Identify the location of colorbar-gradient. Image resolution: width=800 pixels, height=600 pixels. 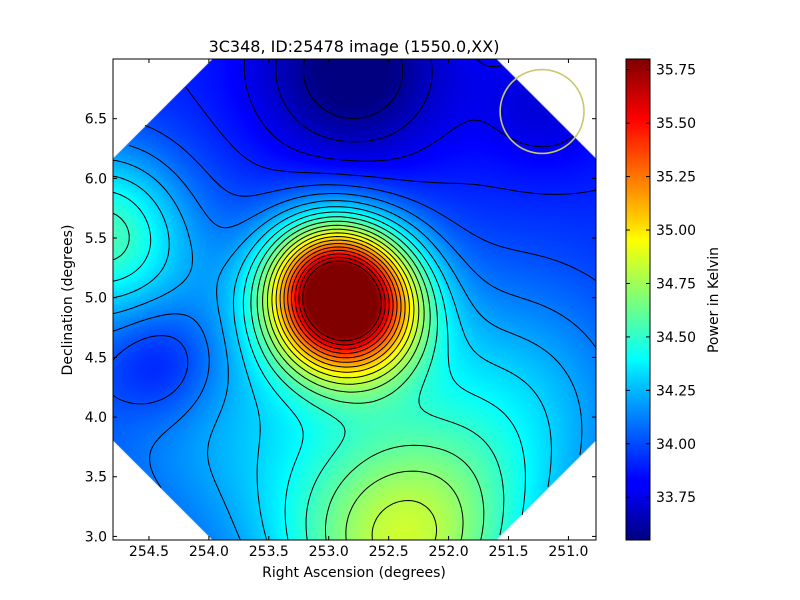
(638, 299).